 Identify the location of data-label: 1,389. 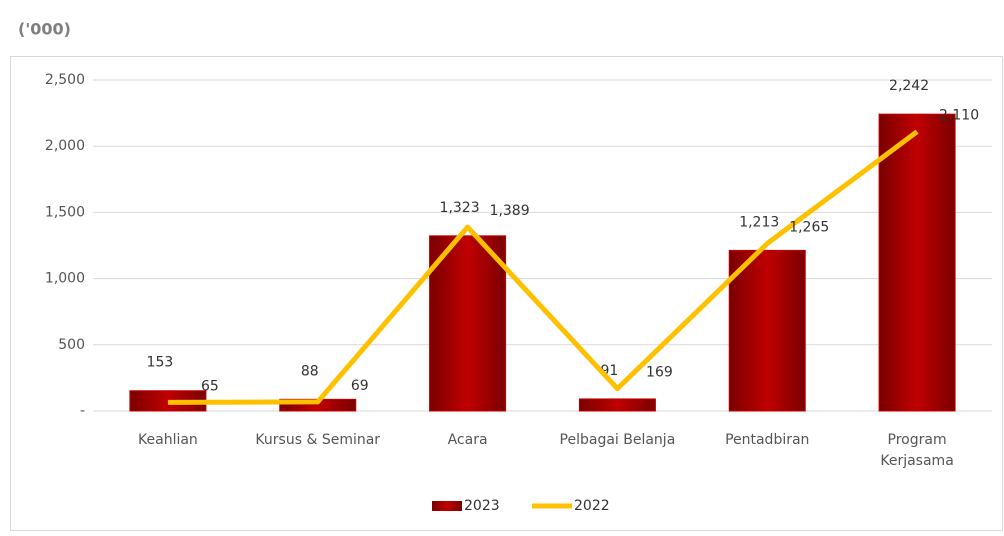
(510, 211).